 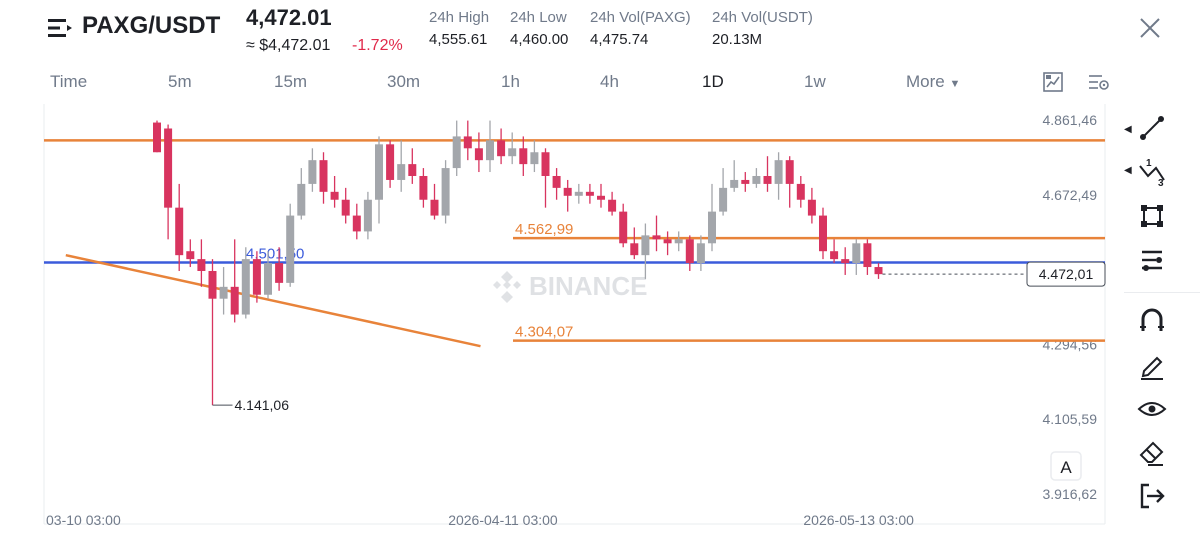 I want to click on x-tick-label: 2026-05-13 03:00, so click(x=858, y=520).